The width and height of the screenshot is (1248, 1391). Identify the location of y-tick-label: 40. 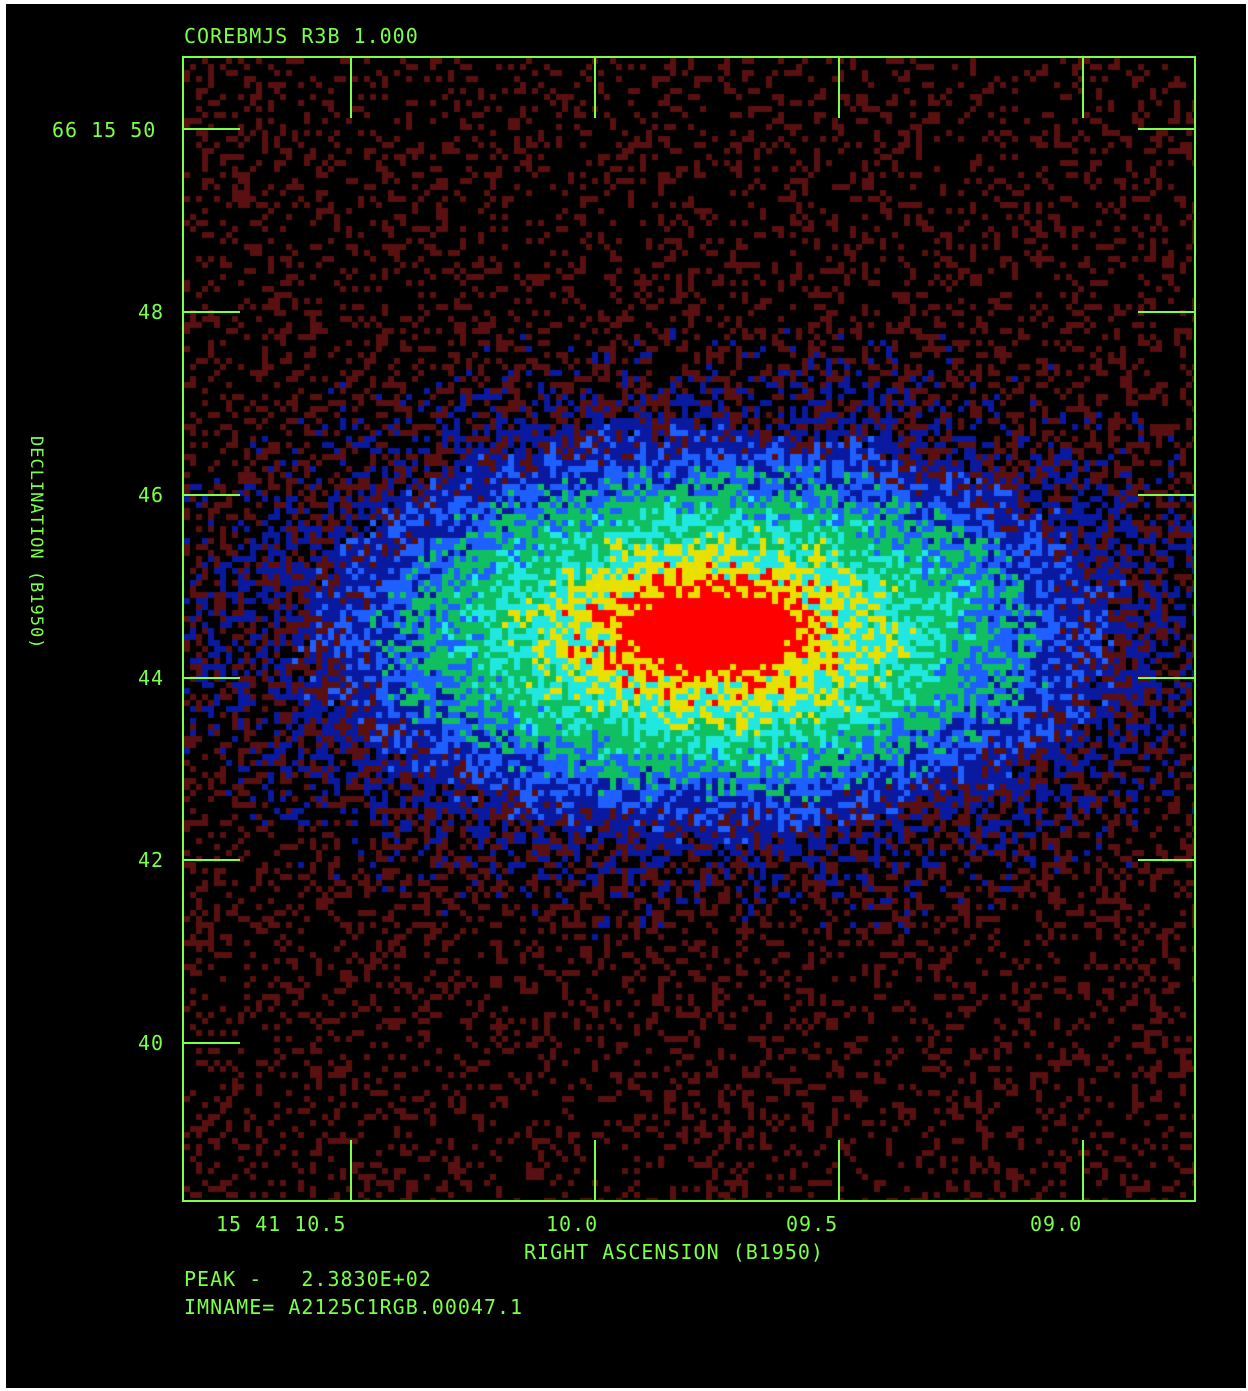
(151, 1043).